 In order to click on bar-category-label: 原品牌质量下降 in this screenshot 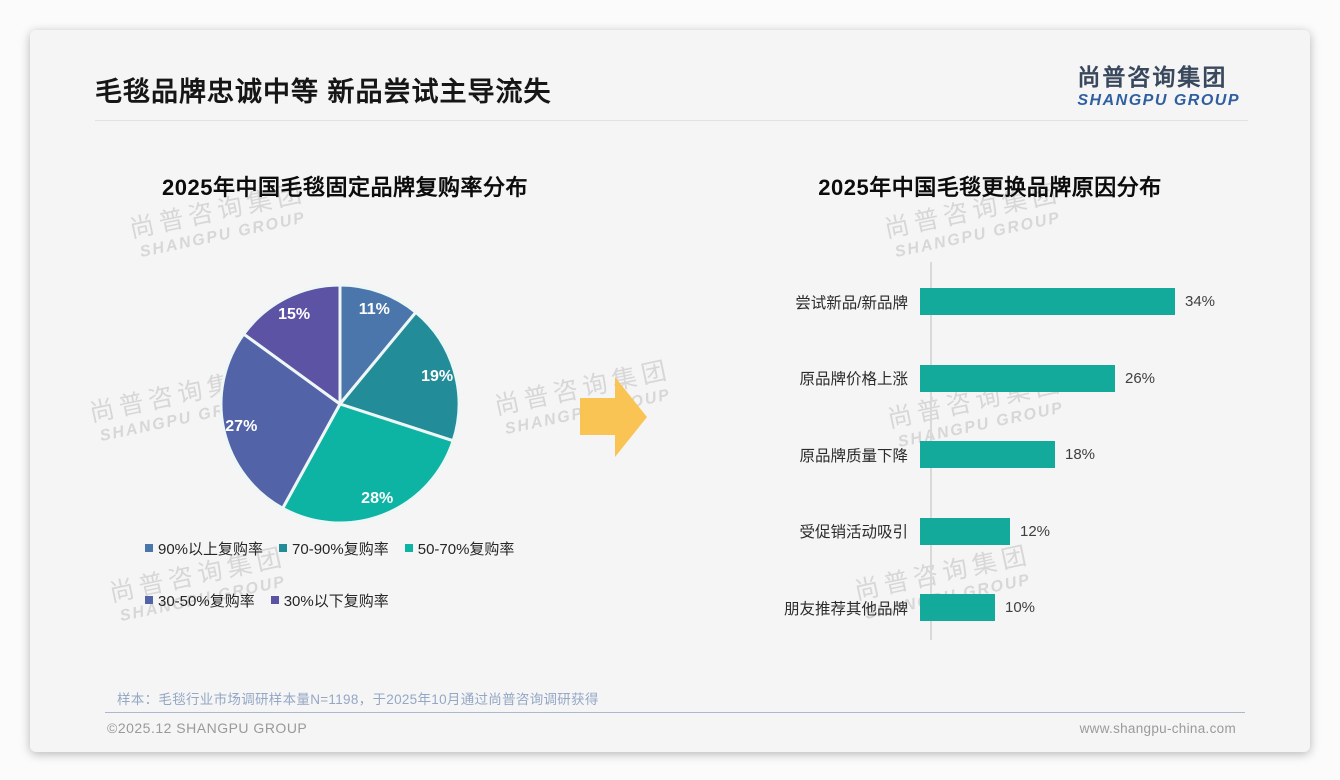, I will do `click(853, 456)`.